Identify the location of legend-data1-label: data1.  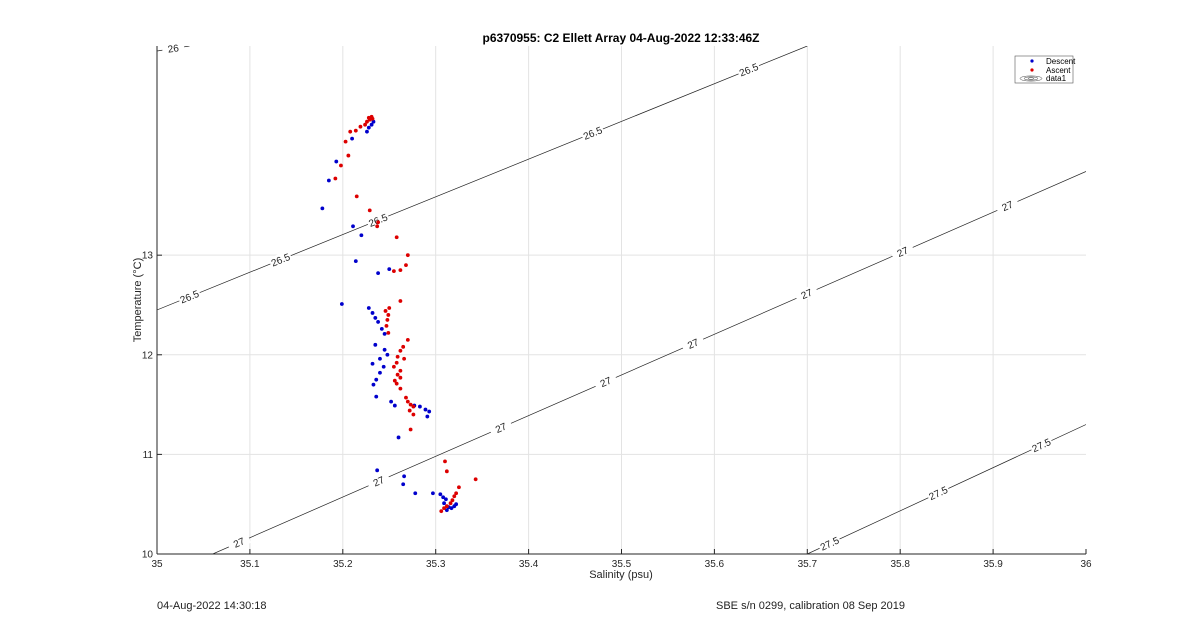
(1056, 78).